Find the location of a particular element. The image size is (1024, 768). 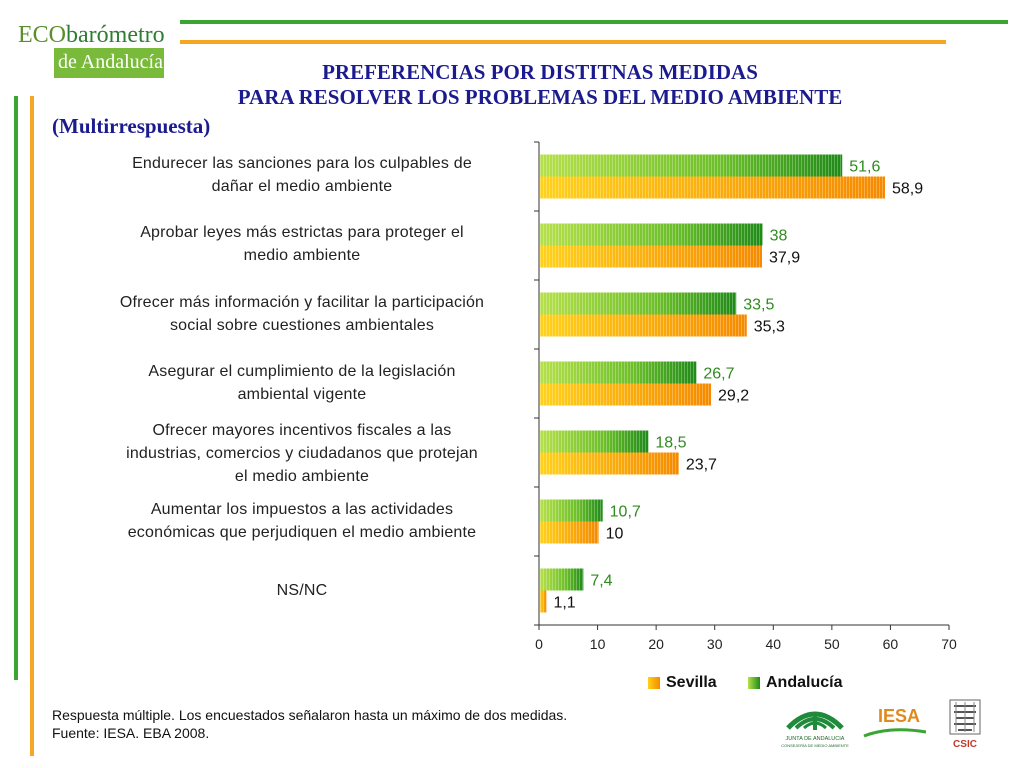

logo-eco: ECO is located at coordinates (42, 35).